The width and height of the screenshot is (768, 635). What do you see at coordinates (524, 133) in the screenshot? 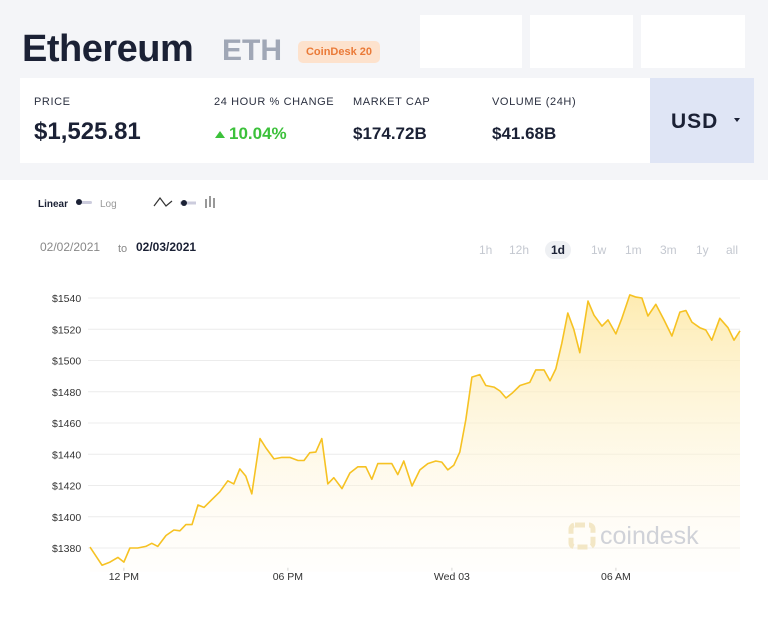
I see `stat-value: $41.68B` at bounding box center [524, 133].